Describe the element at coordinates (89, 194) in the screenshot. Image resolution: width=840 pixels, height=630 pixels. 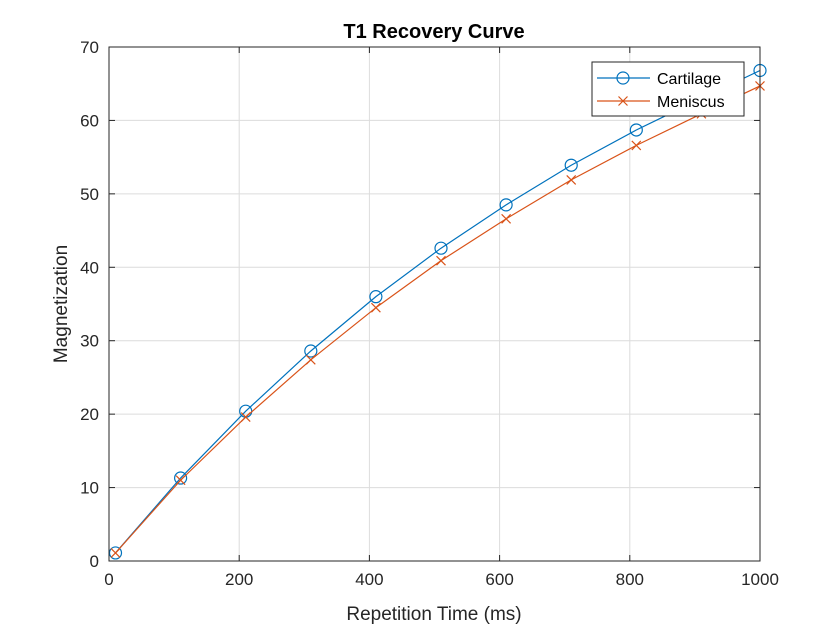
I see `y-tick-label: 50` at that location.